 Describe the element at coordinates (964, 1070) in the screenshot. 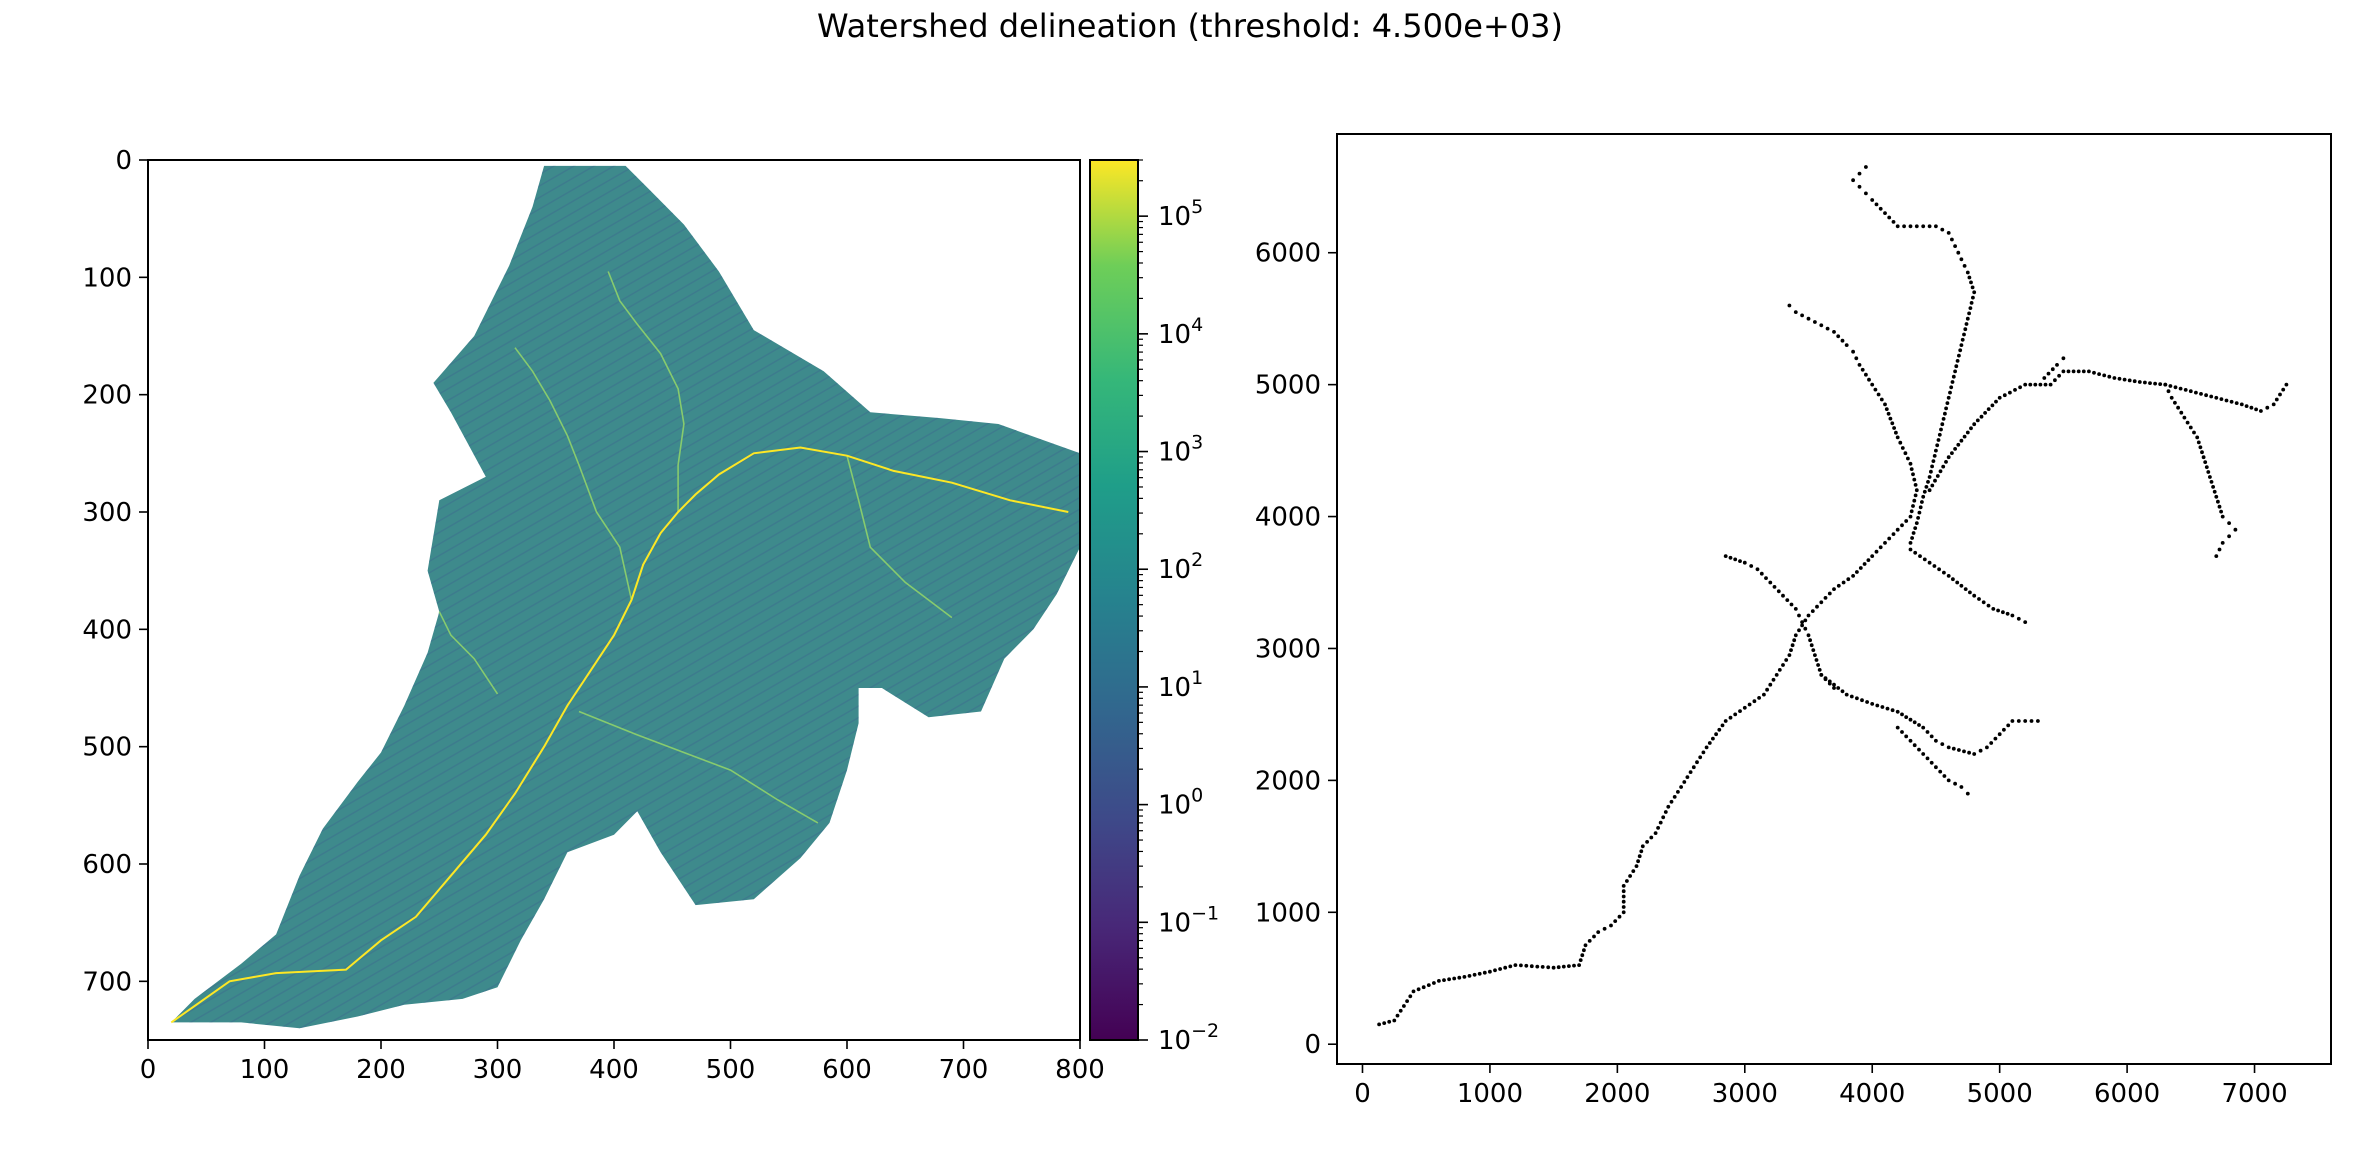

I see `heatmap-x-tick-label: 700` at that location.